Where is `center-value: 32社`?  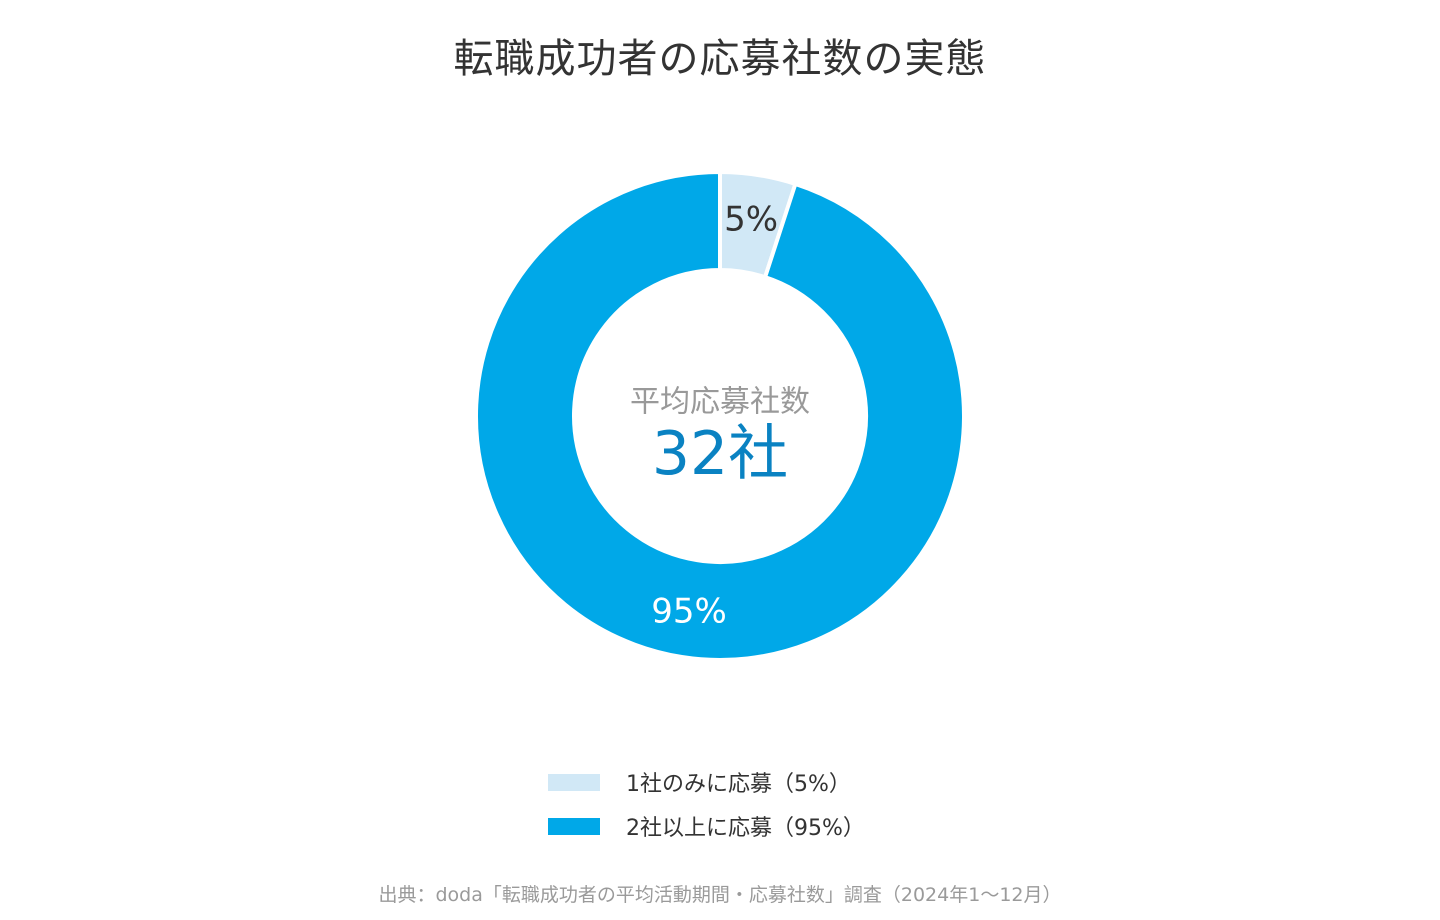 center-value: 32社 is located at coordinates (720, 454).